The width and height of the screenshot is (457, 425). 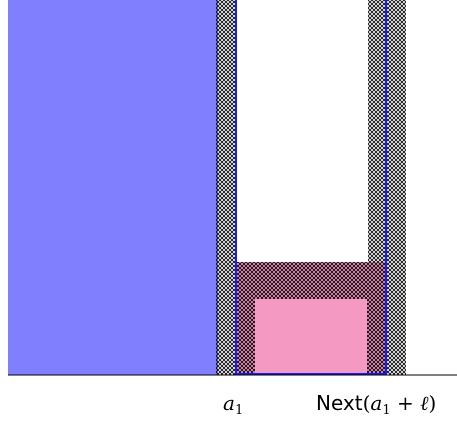 What do you see at coordinates (432, 403) in the screenshot?
I see `label-next-close: )` at bounding box center [432, 403].